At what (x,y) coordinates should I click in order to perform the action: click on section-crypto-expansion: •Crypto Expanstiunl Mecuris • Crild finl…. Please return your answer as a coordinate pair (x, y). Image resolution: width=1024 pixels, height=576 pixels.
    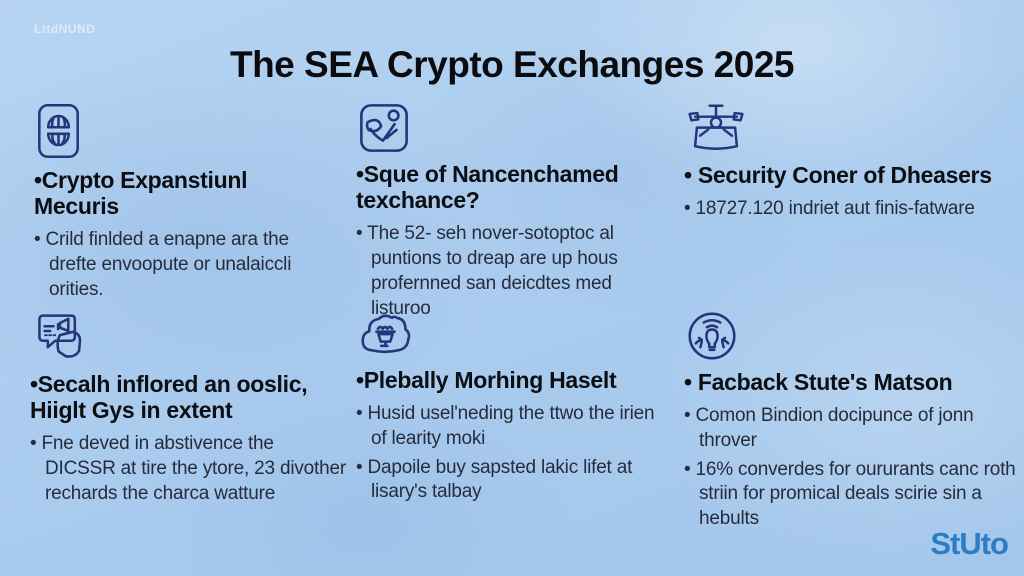
    Looking at the image, I should click on (184, 204).